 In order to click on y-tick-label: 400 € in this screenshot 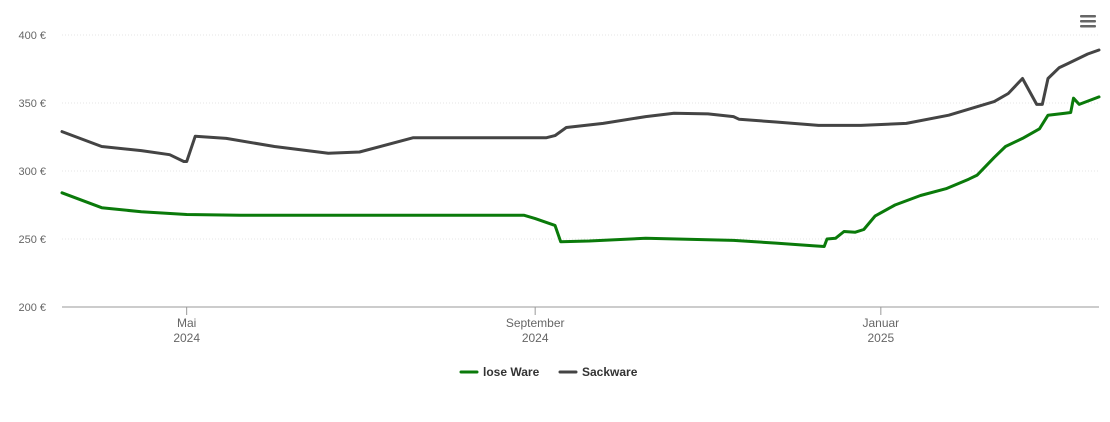, I will do `click(32, 36)`.